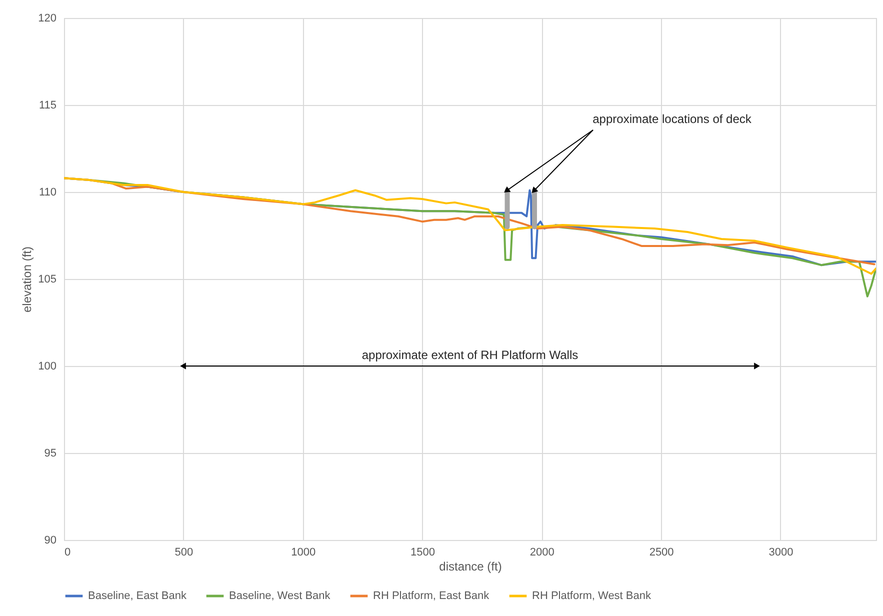 This screenshot has height=616, width=883. Describe the element at coordinates (470, 567) in the screenshot. I see `x-axis-title: distance (ft)` at that location.